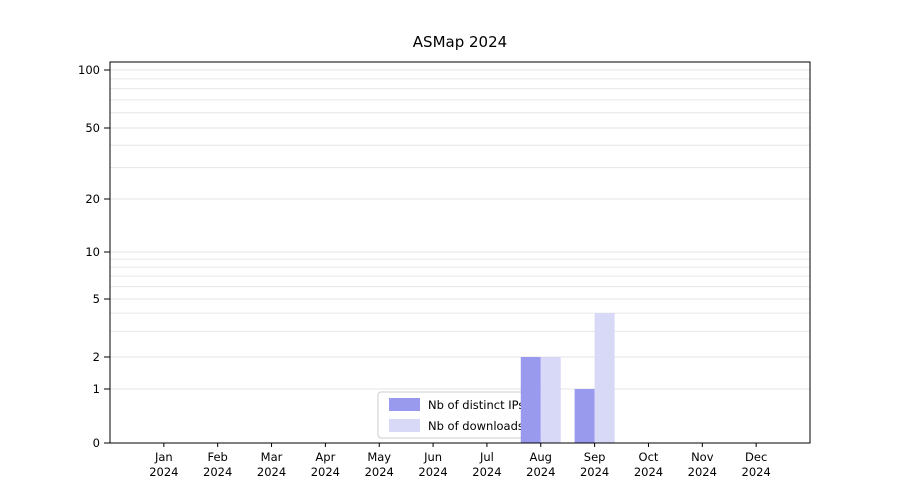  Describe the element at coordinates (89, 70) in the screenshot. I see `y-tick-label: 100` at that location.